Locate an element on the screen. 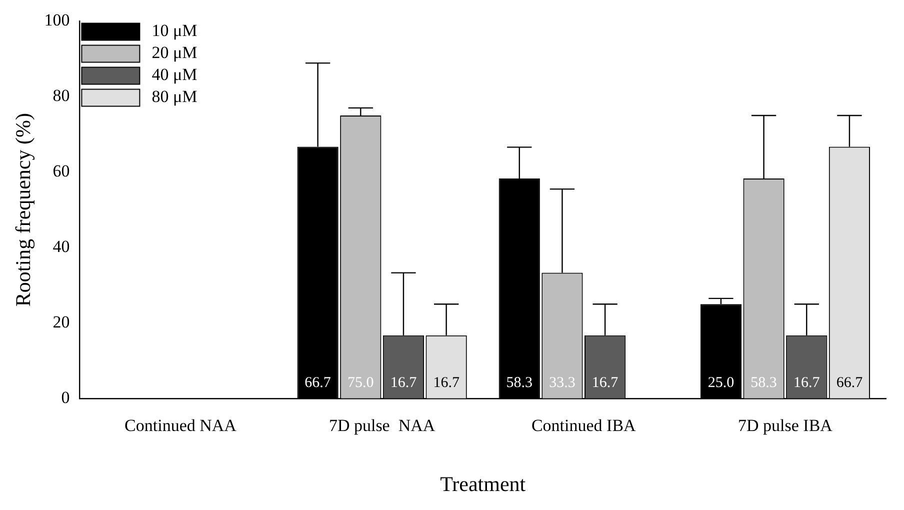 The height and width of the screenshot is (510, 904). legend-label: 40 μM is located at coordinates (175, 74).